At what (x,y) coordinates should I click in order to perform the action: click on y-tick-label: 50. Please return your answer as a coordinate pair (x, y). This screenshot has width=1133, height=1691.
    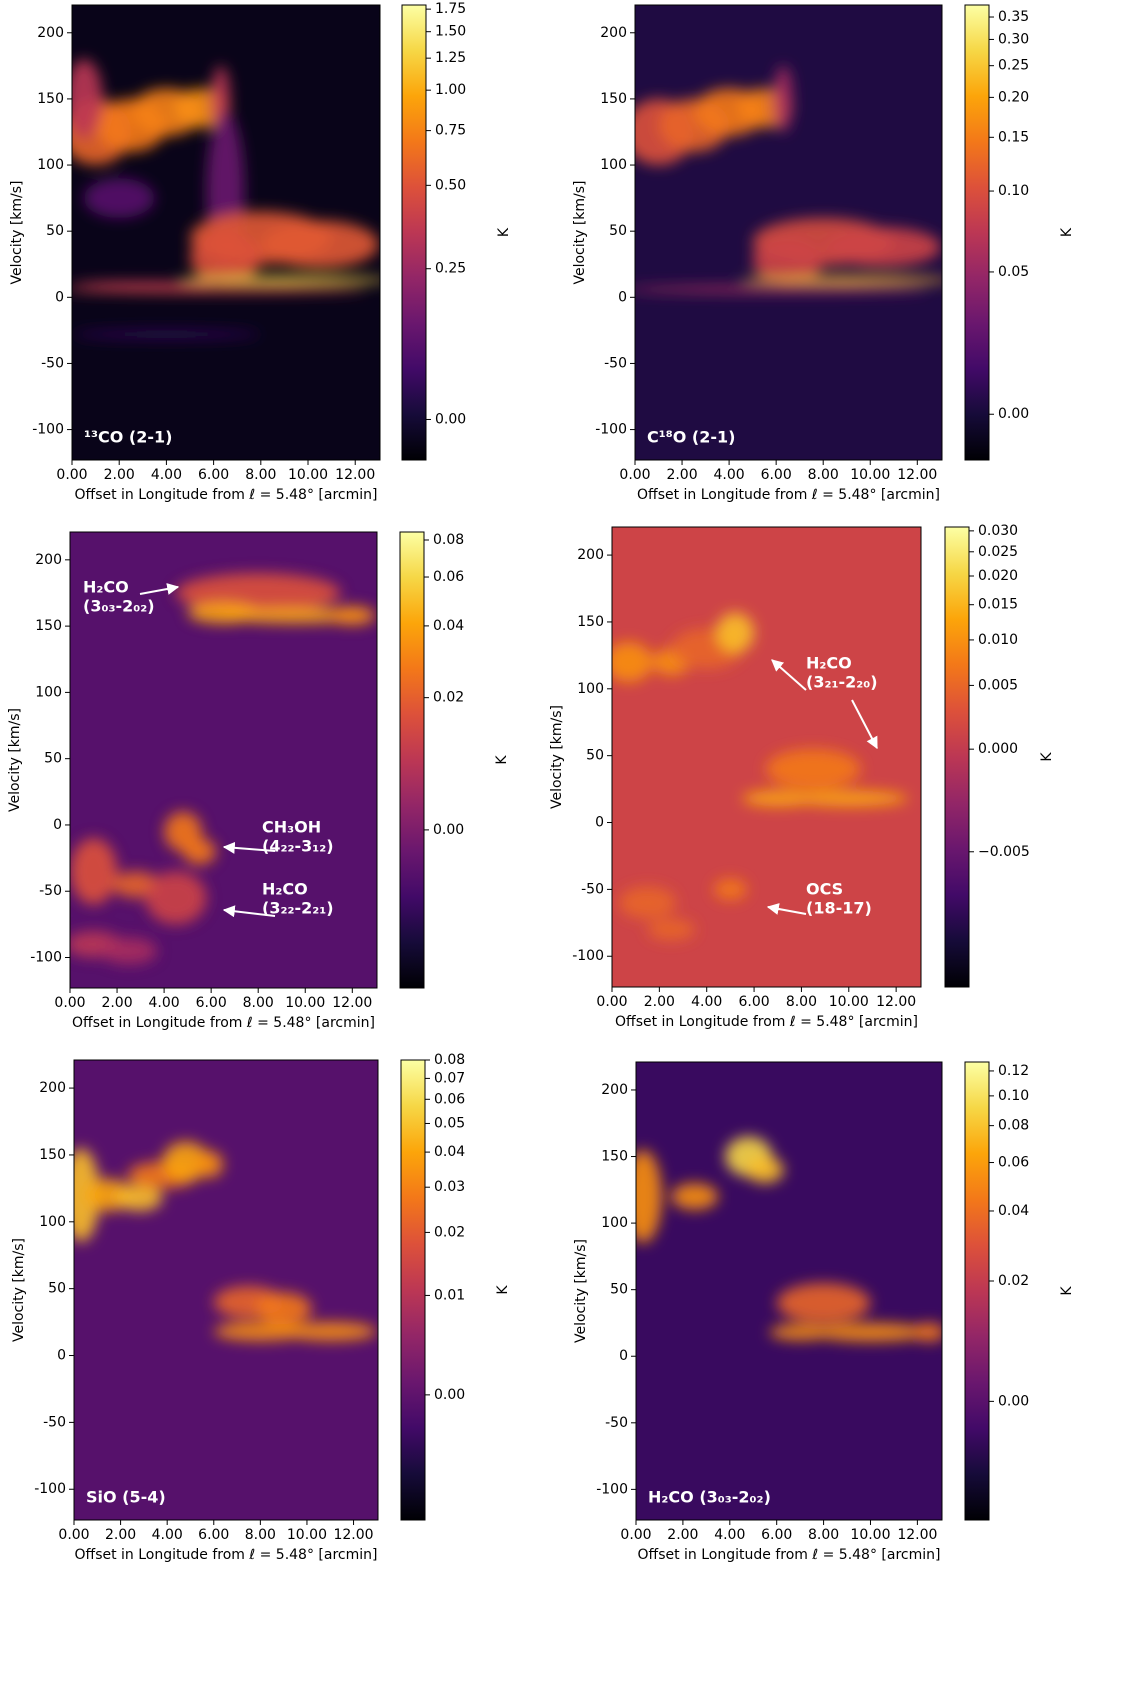
    Looking at the image, I should click on (53, 759).